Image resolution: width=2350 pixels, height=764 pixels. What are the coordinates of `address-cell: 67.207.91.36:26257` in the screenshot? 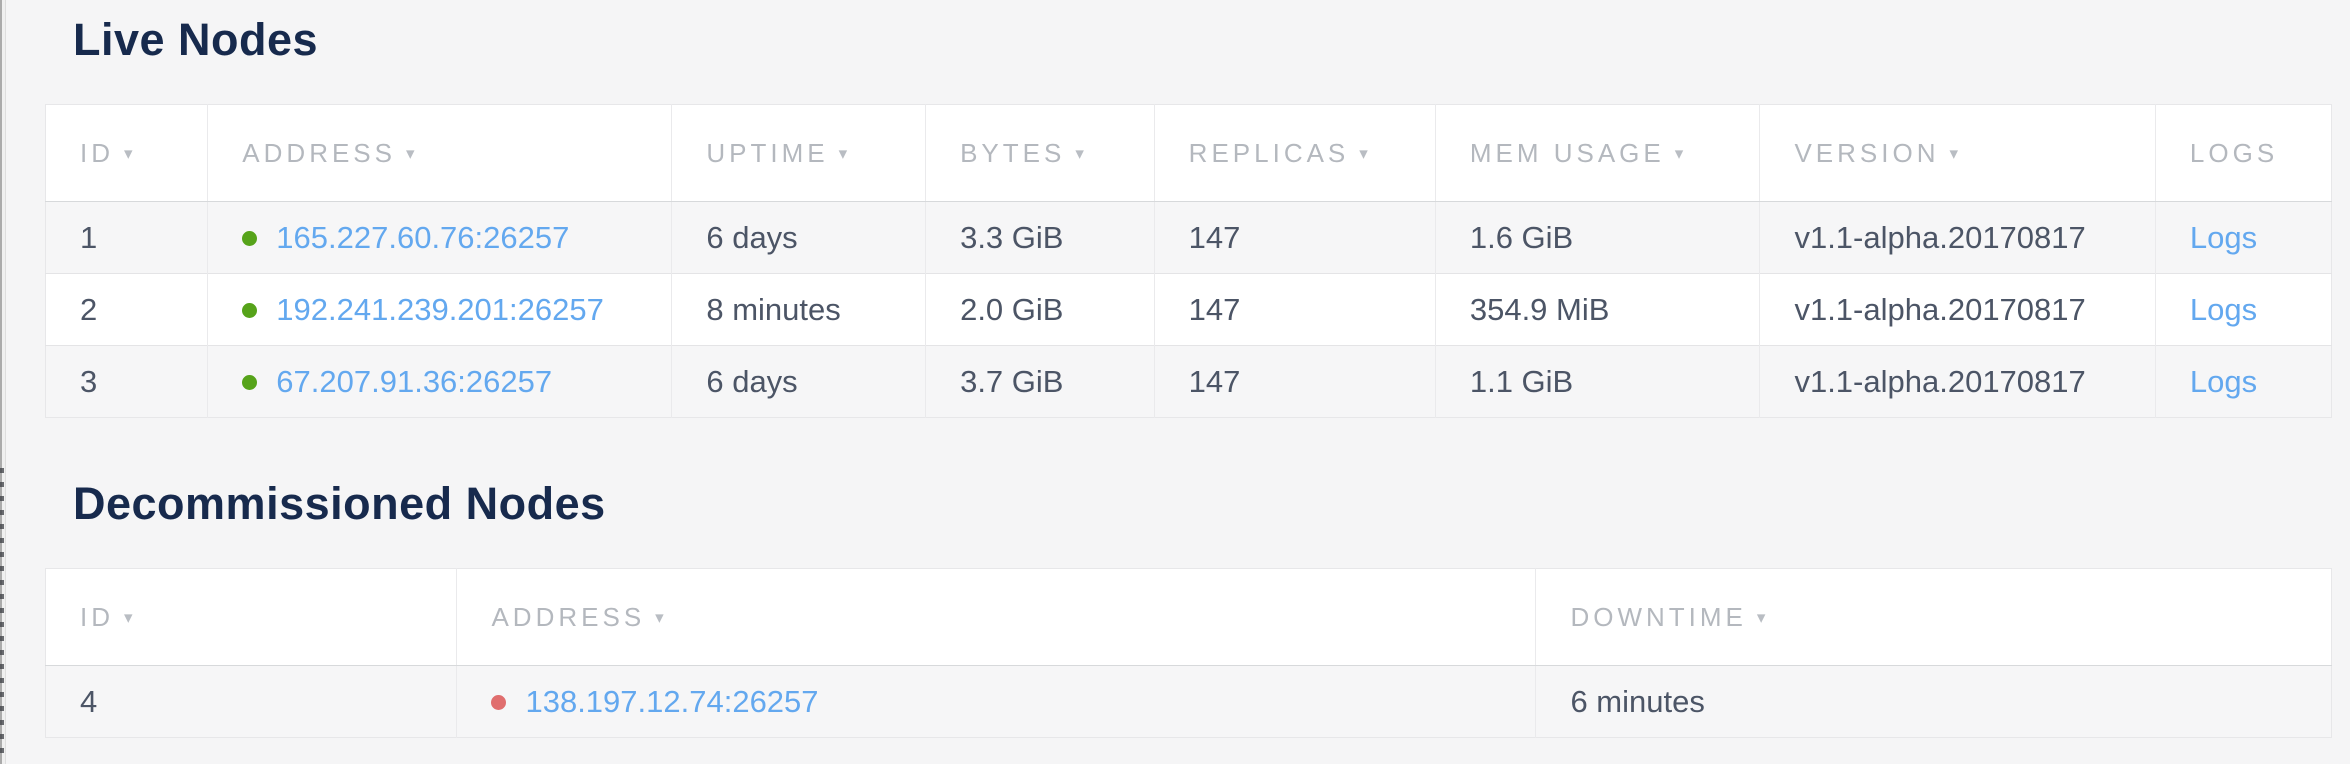 It's located at (439, 381).